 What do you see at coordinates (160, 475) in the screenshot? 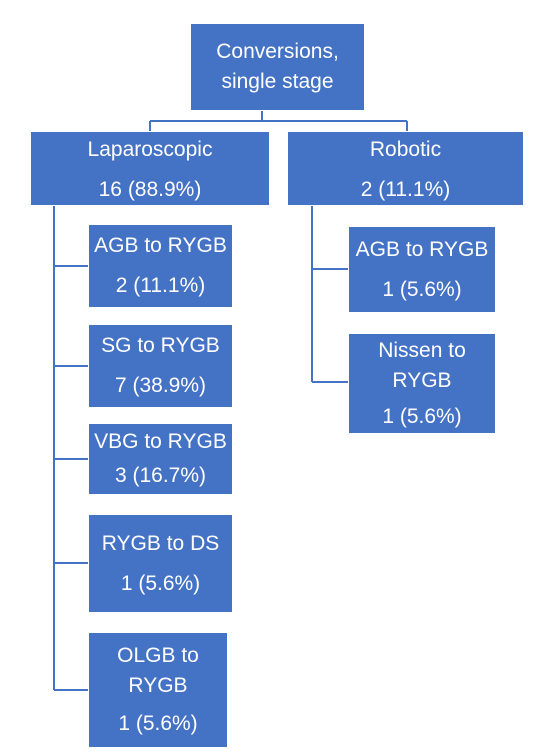
I see `node-value: 3 (16.7%)` at bounding box center [160, 475].